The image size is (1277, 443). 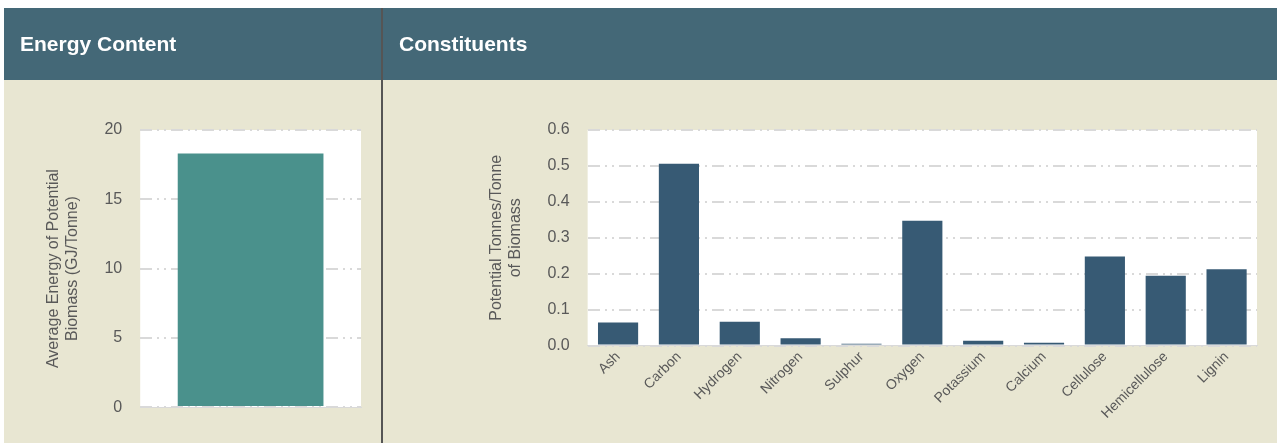 What do you see at coordinates (558, 237) in the screenshot?
I see `y-tick-label: 0.3` at bounding box center [558, 237].